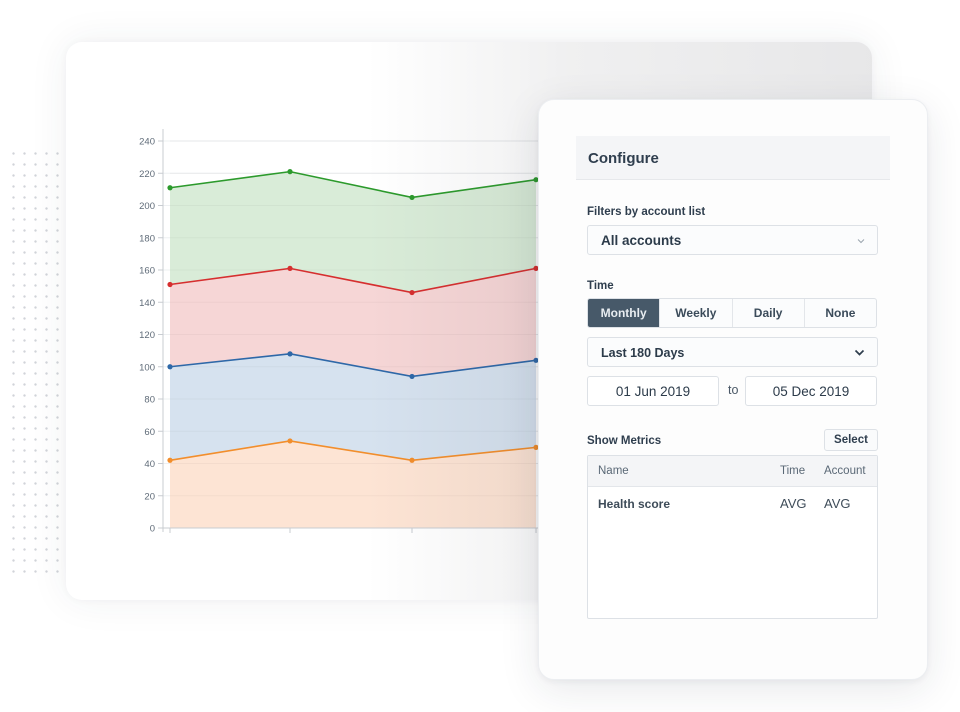  Describe the element at coordinates (732, 240) in the screenshot. I see `account-filter-select: All accounts` at that location.